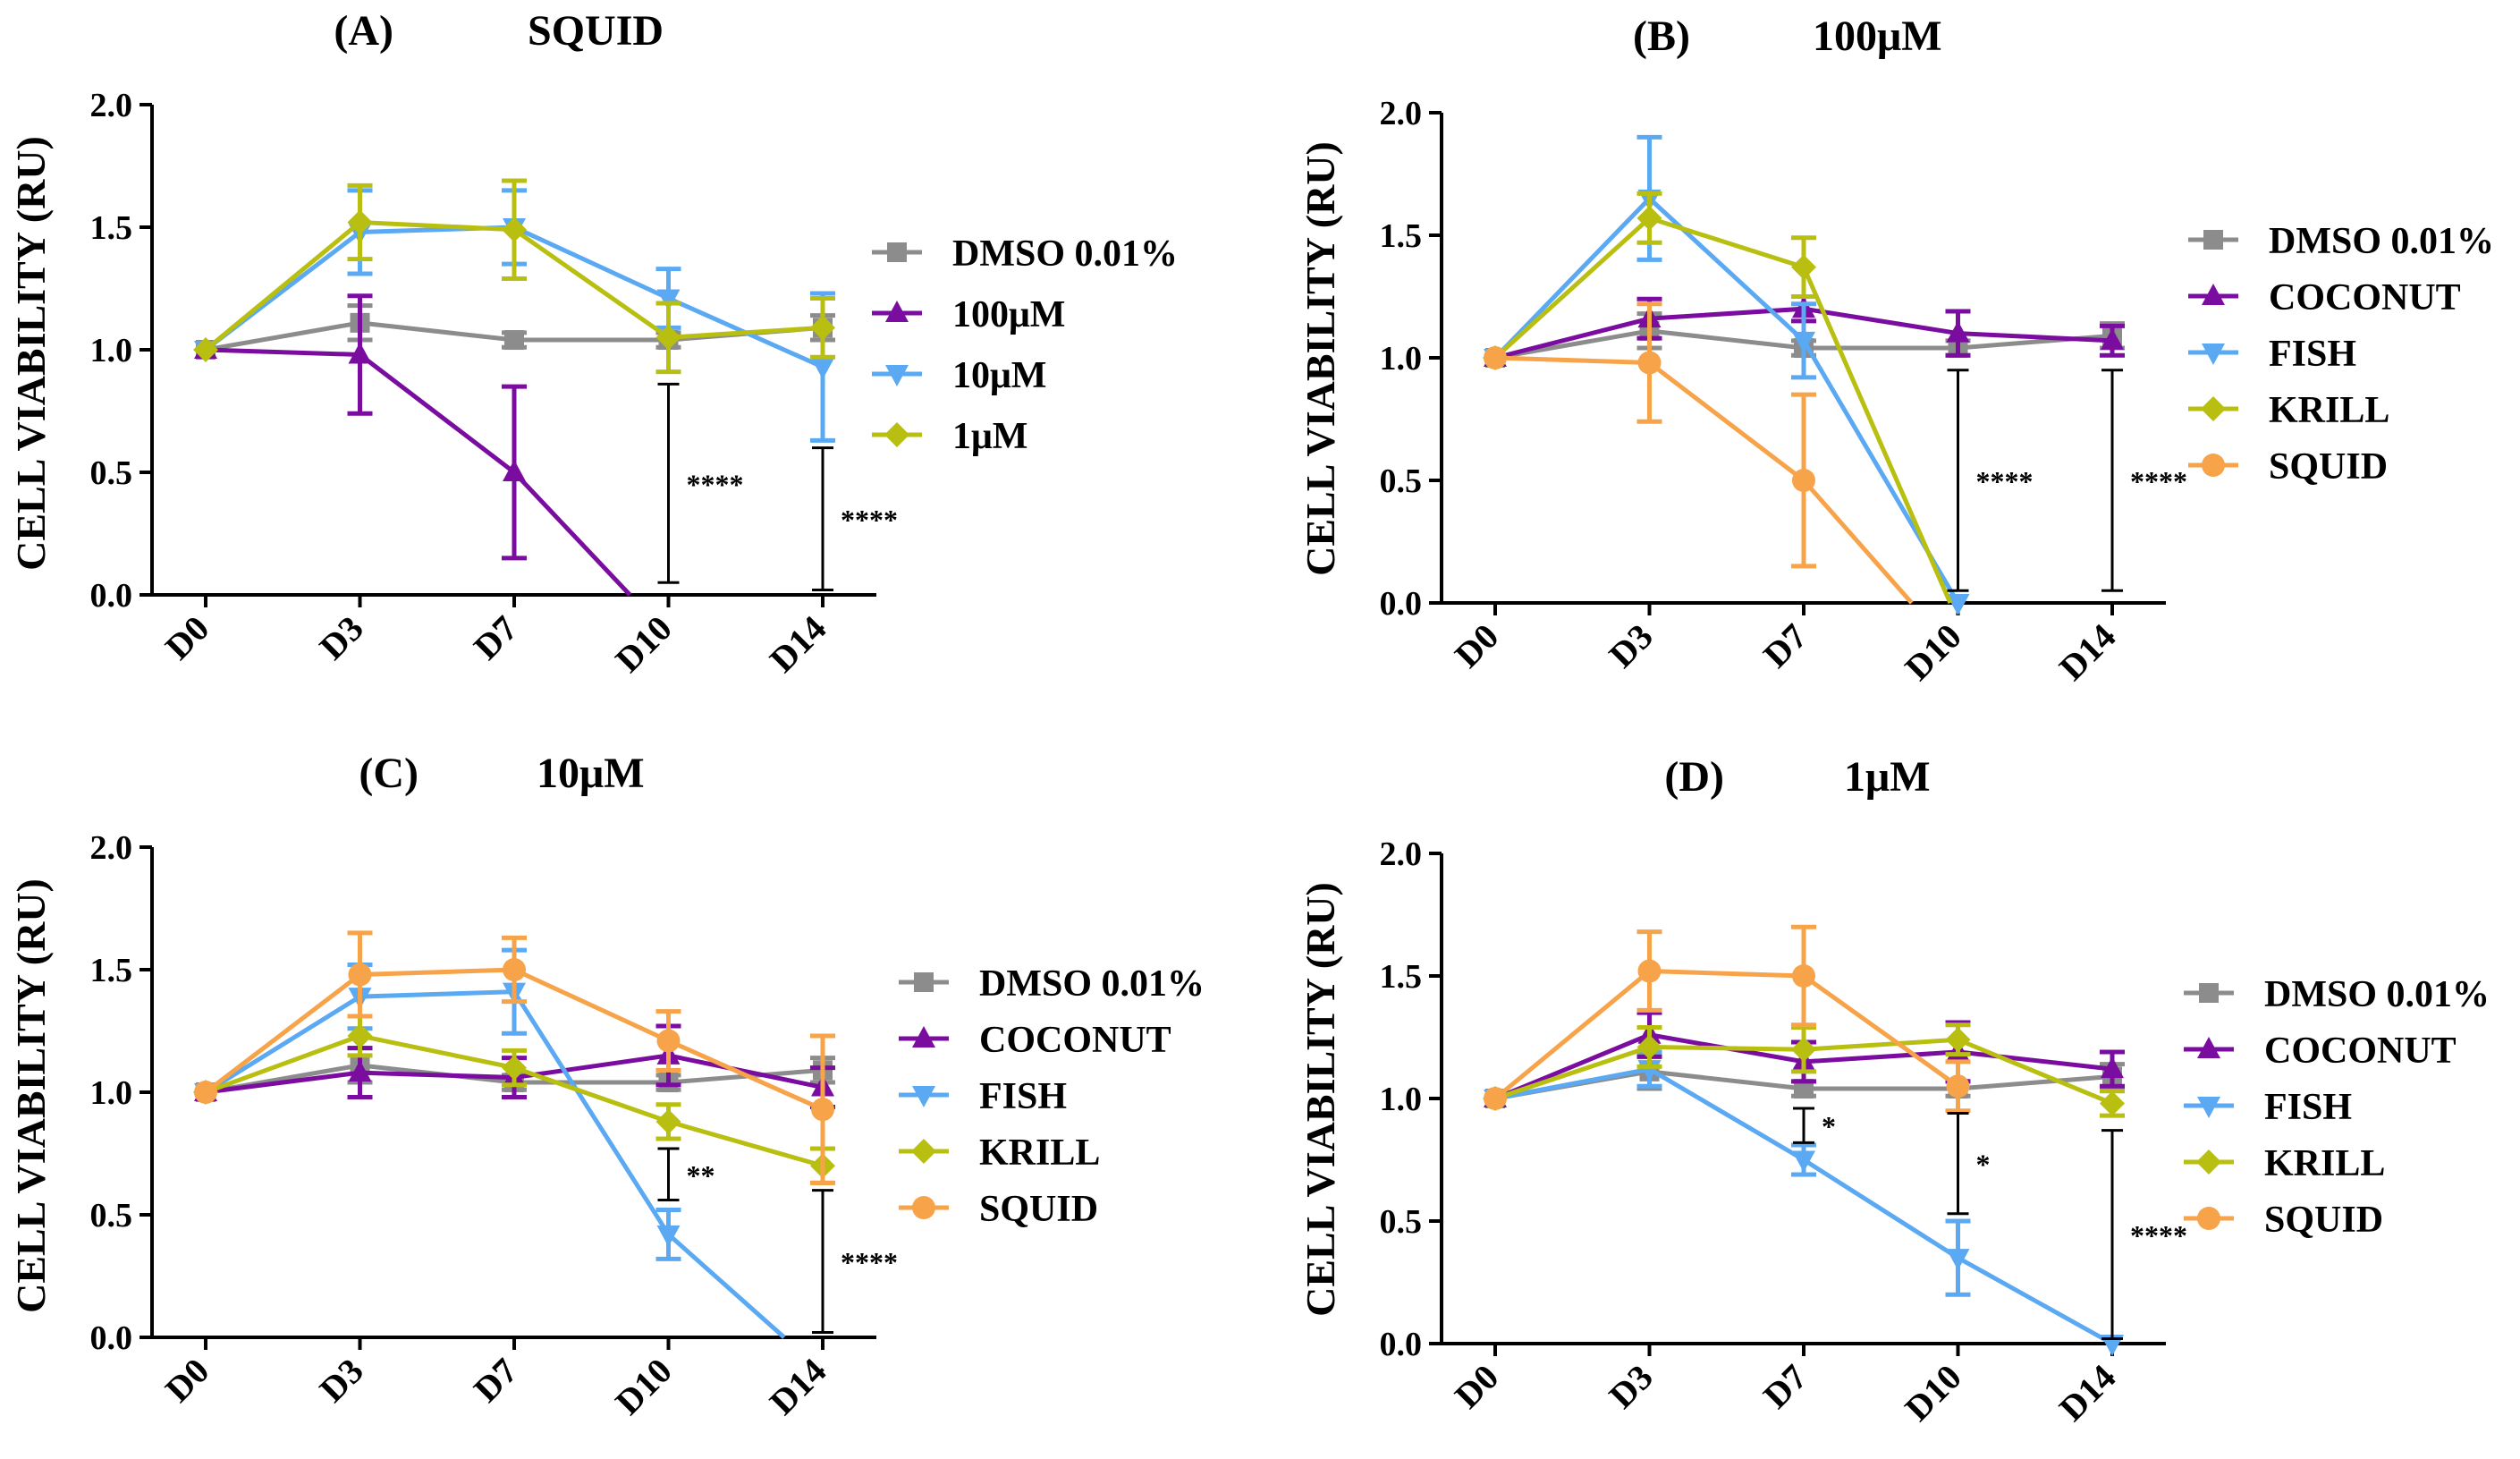 Image resolution: width=2520 pixels, height=1459 pixels. I want to click on legend-label: 100μM, so click(1009, 315).